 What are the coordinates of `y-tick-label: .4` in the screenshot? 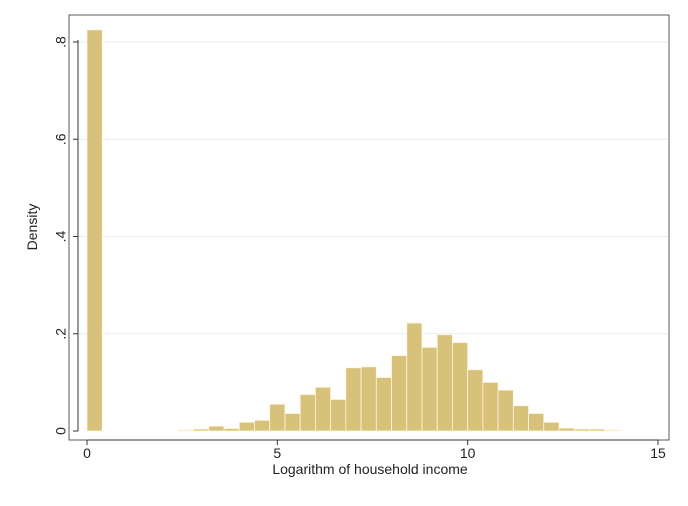 It's located at (61, 236).